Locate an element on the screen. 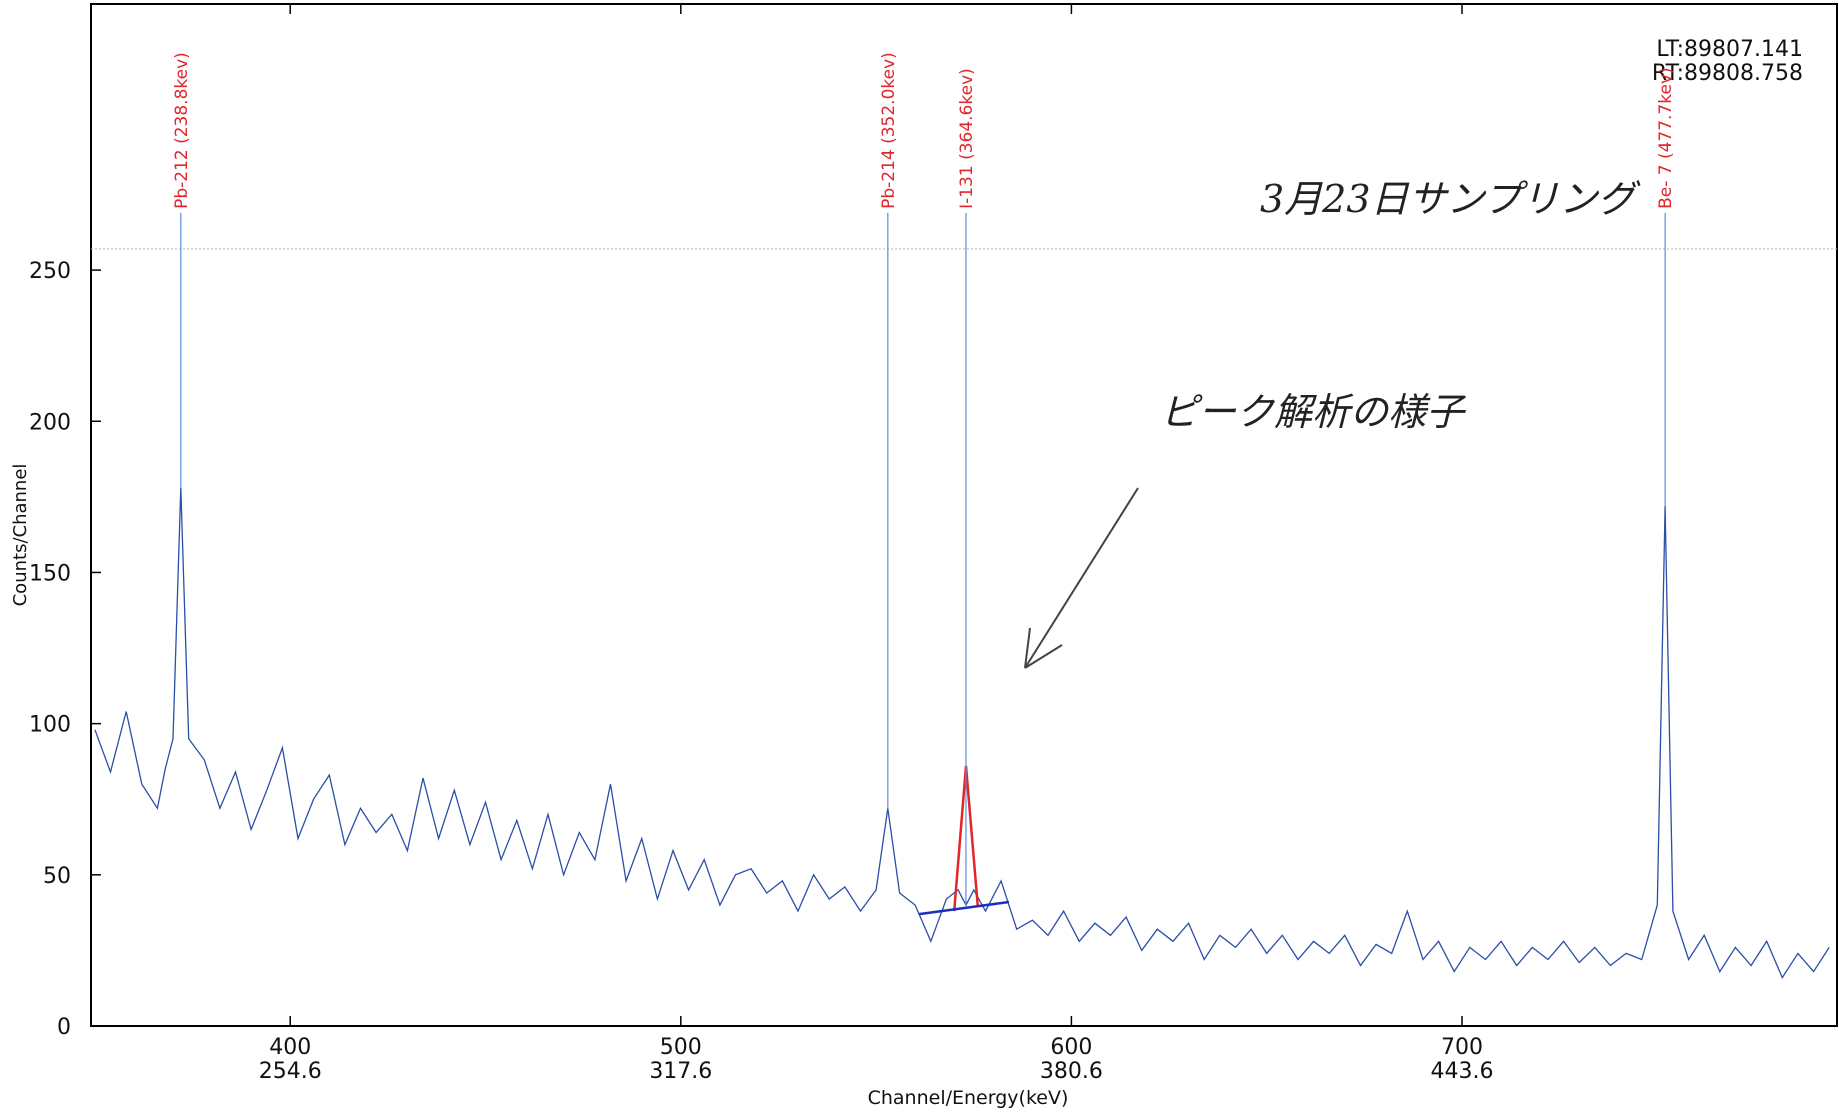 The image size is (1839, 1116). y-tick-label: 50 is located at coordinates (57, 876).